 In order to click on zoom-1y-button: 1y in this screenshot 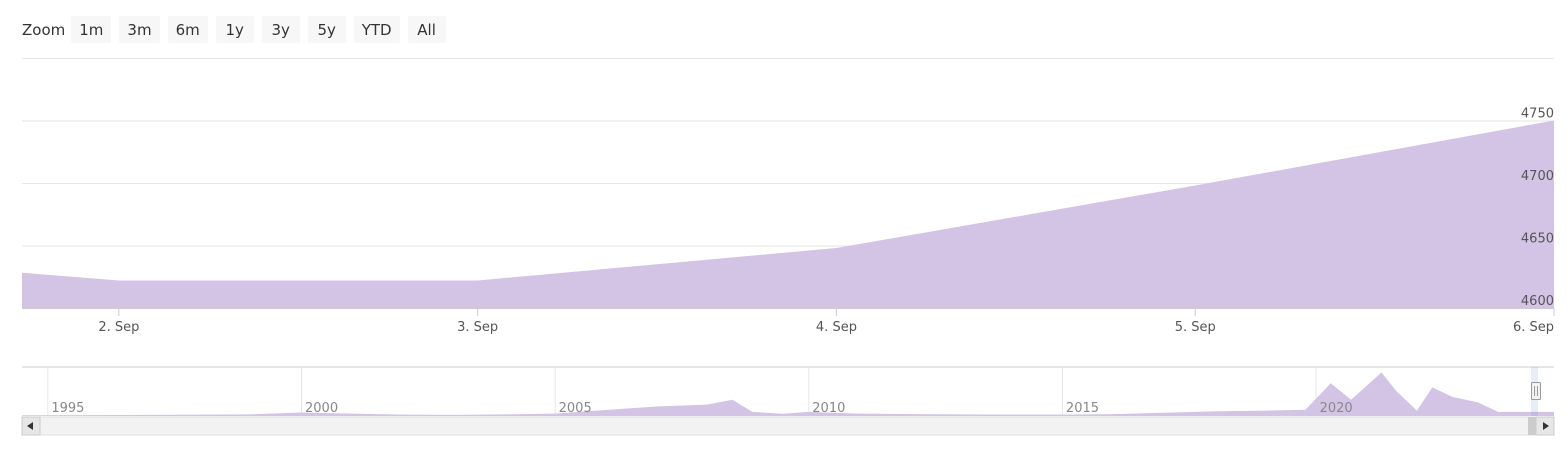, I will do `click(234, 29)`.